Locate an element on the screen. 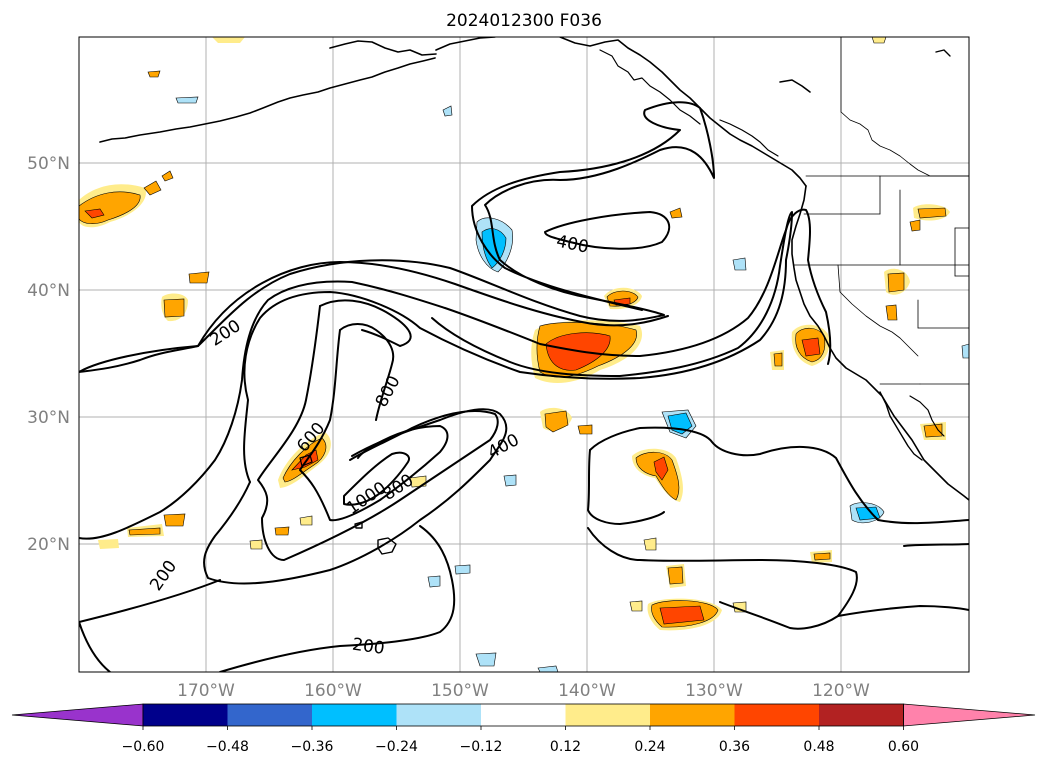  lat-tick-label: 20°N is located at coordinates (48, 545).